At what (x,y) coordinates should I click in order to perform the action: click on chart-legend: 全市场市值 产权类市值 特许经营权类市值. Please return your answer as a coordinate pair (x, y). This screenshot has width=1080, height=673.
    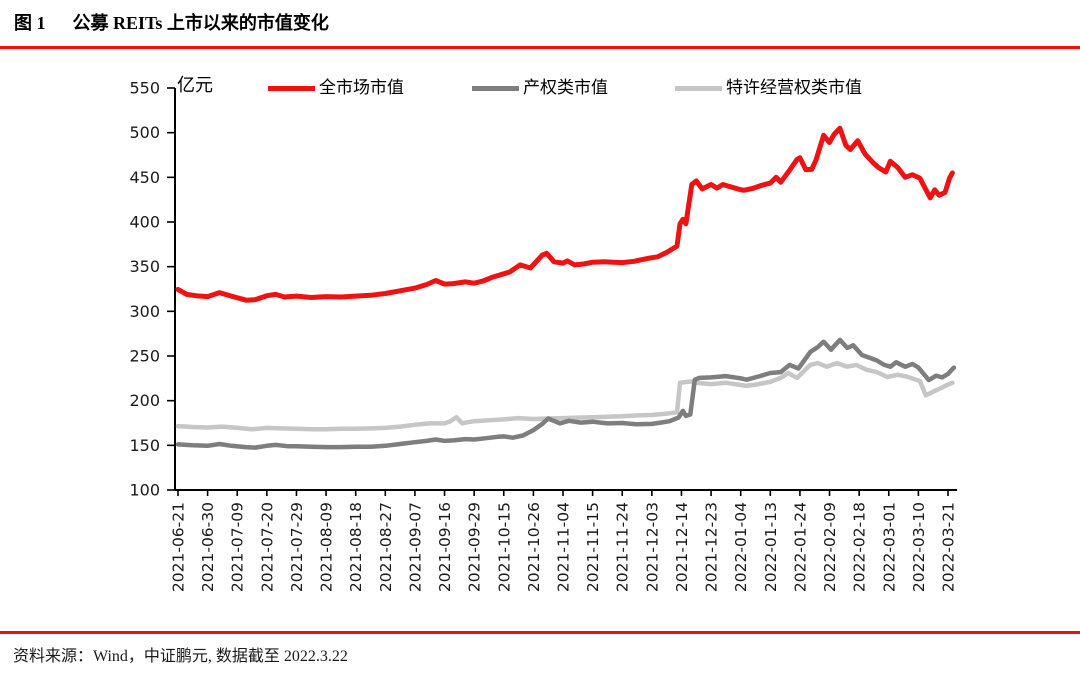
    Looking at the image, I should click on (540, 88).